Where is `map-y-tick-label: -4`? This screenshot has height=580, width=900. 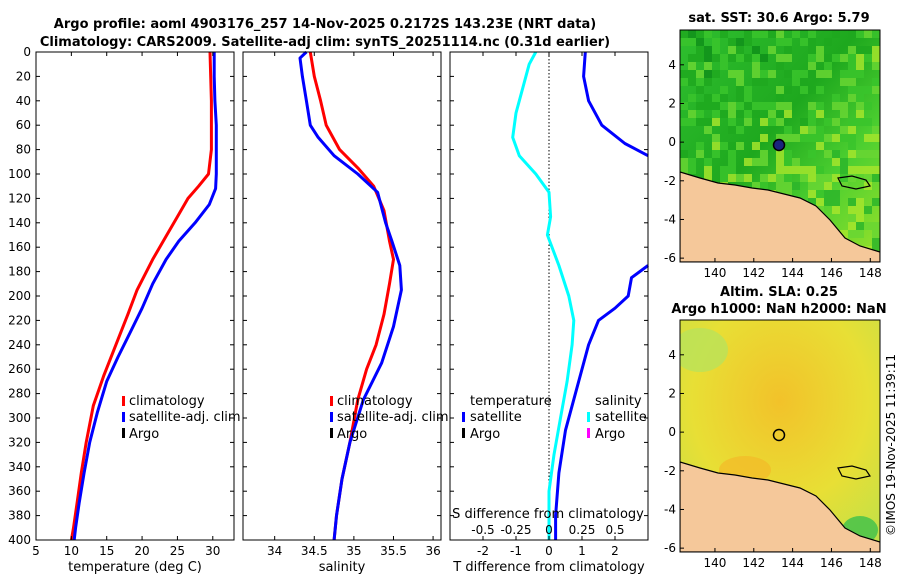 map-y-tick-label: -4 is located at coordinates (670, 509).